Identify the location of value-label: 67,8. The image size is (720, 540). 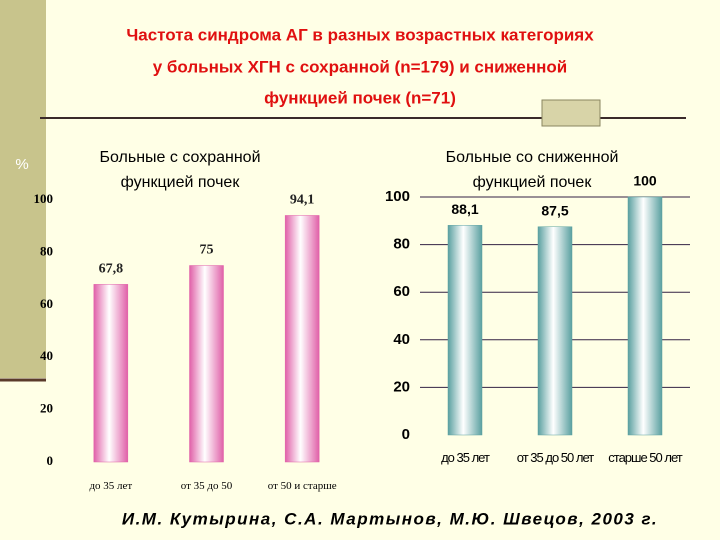
(111, 269).